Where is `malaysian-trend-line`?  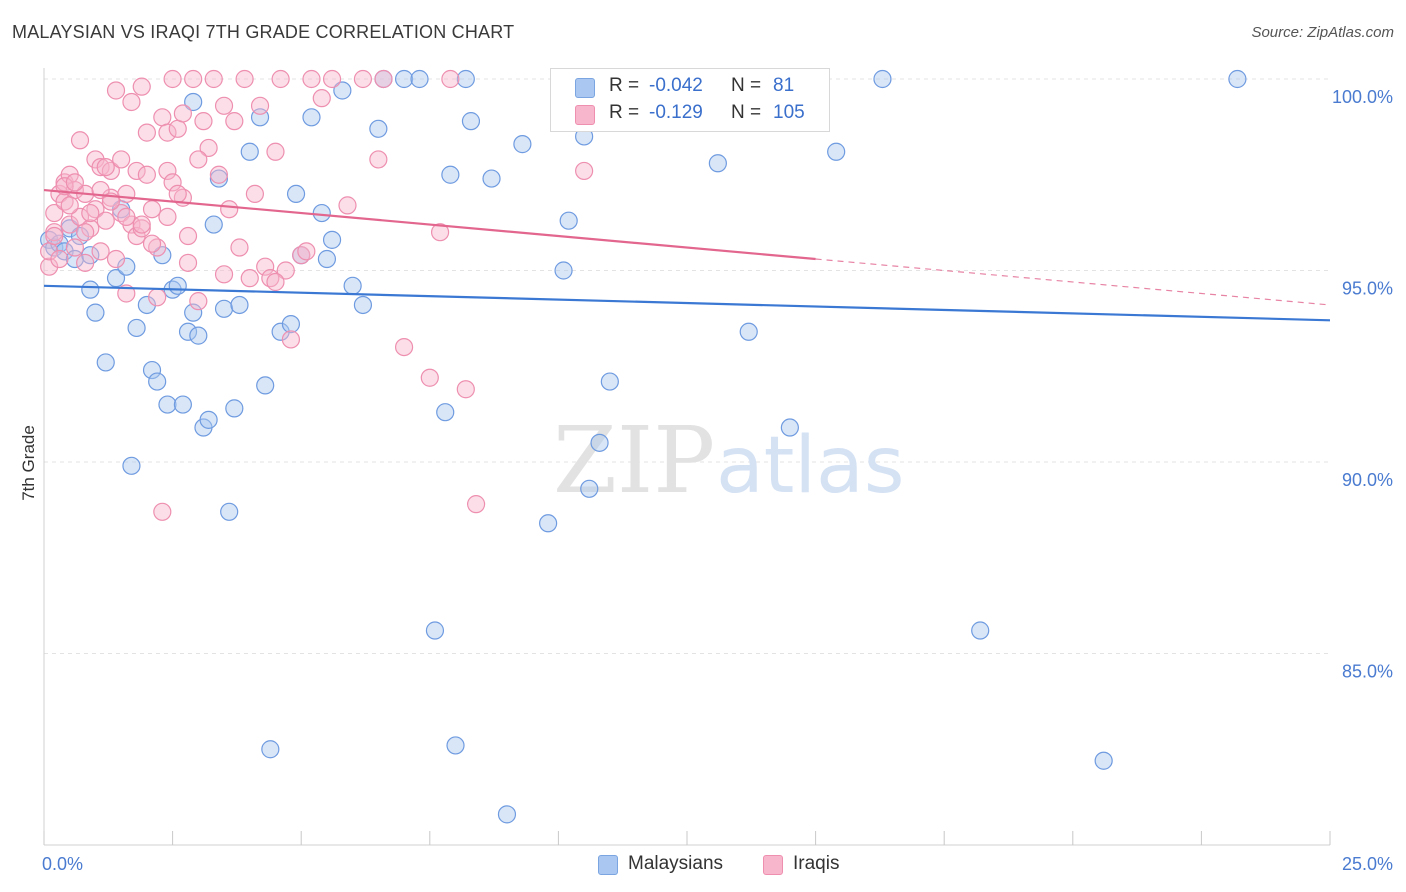 malaysian-trend-line is located at coordinates (687, 303).